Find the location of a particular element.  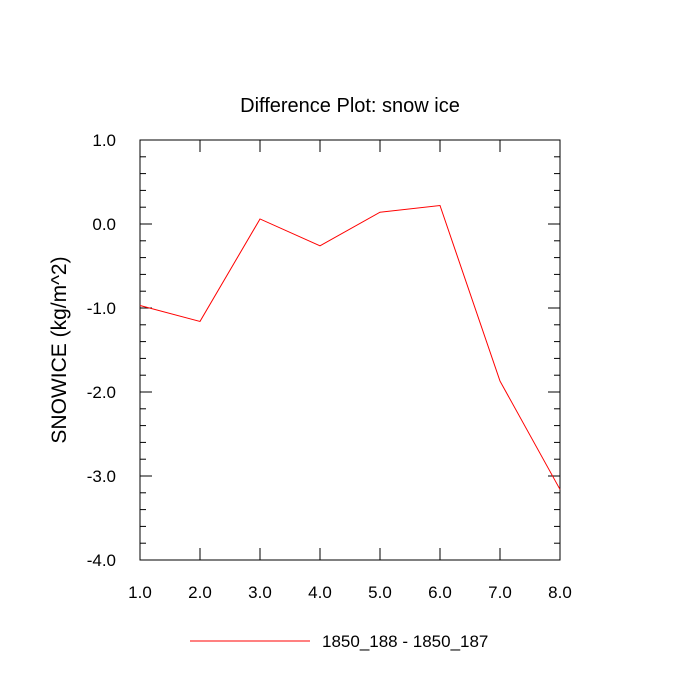

x-tick-label: 6.0 is located at coordinates (440, 592).